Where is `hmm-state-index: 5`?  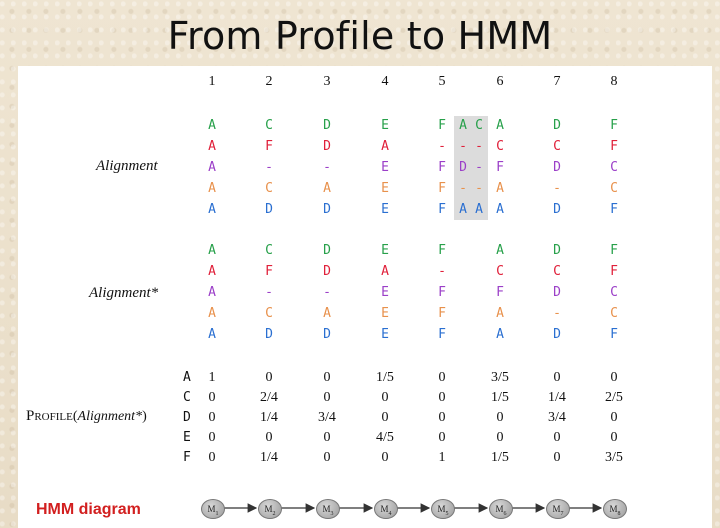
hmm-state-index: 5 is located at coordinates (447, 513).